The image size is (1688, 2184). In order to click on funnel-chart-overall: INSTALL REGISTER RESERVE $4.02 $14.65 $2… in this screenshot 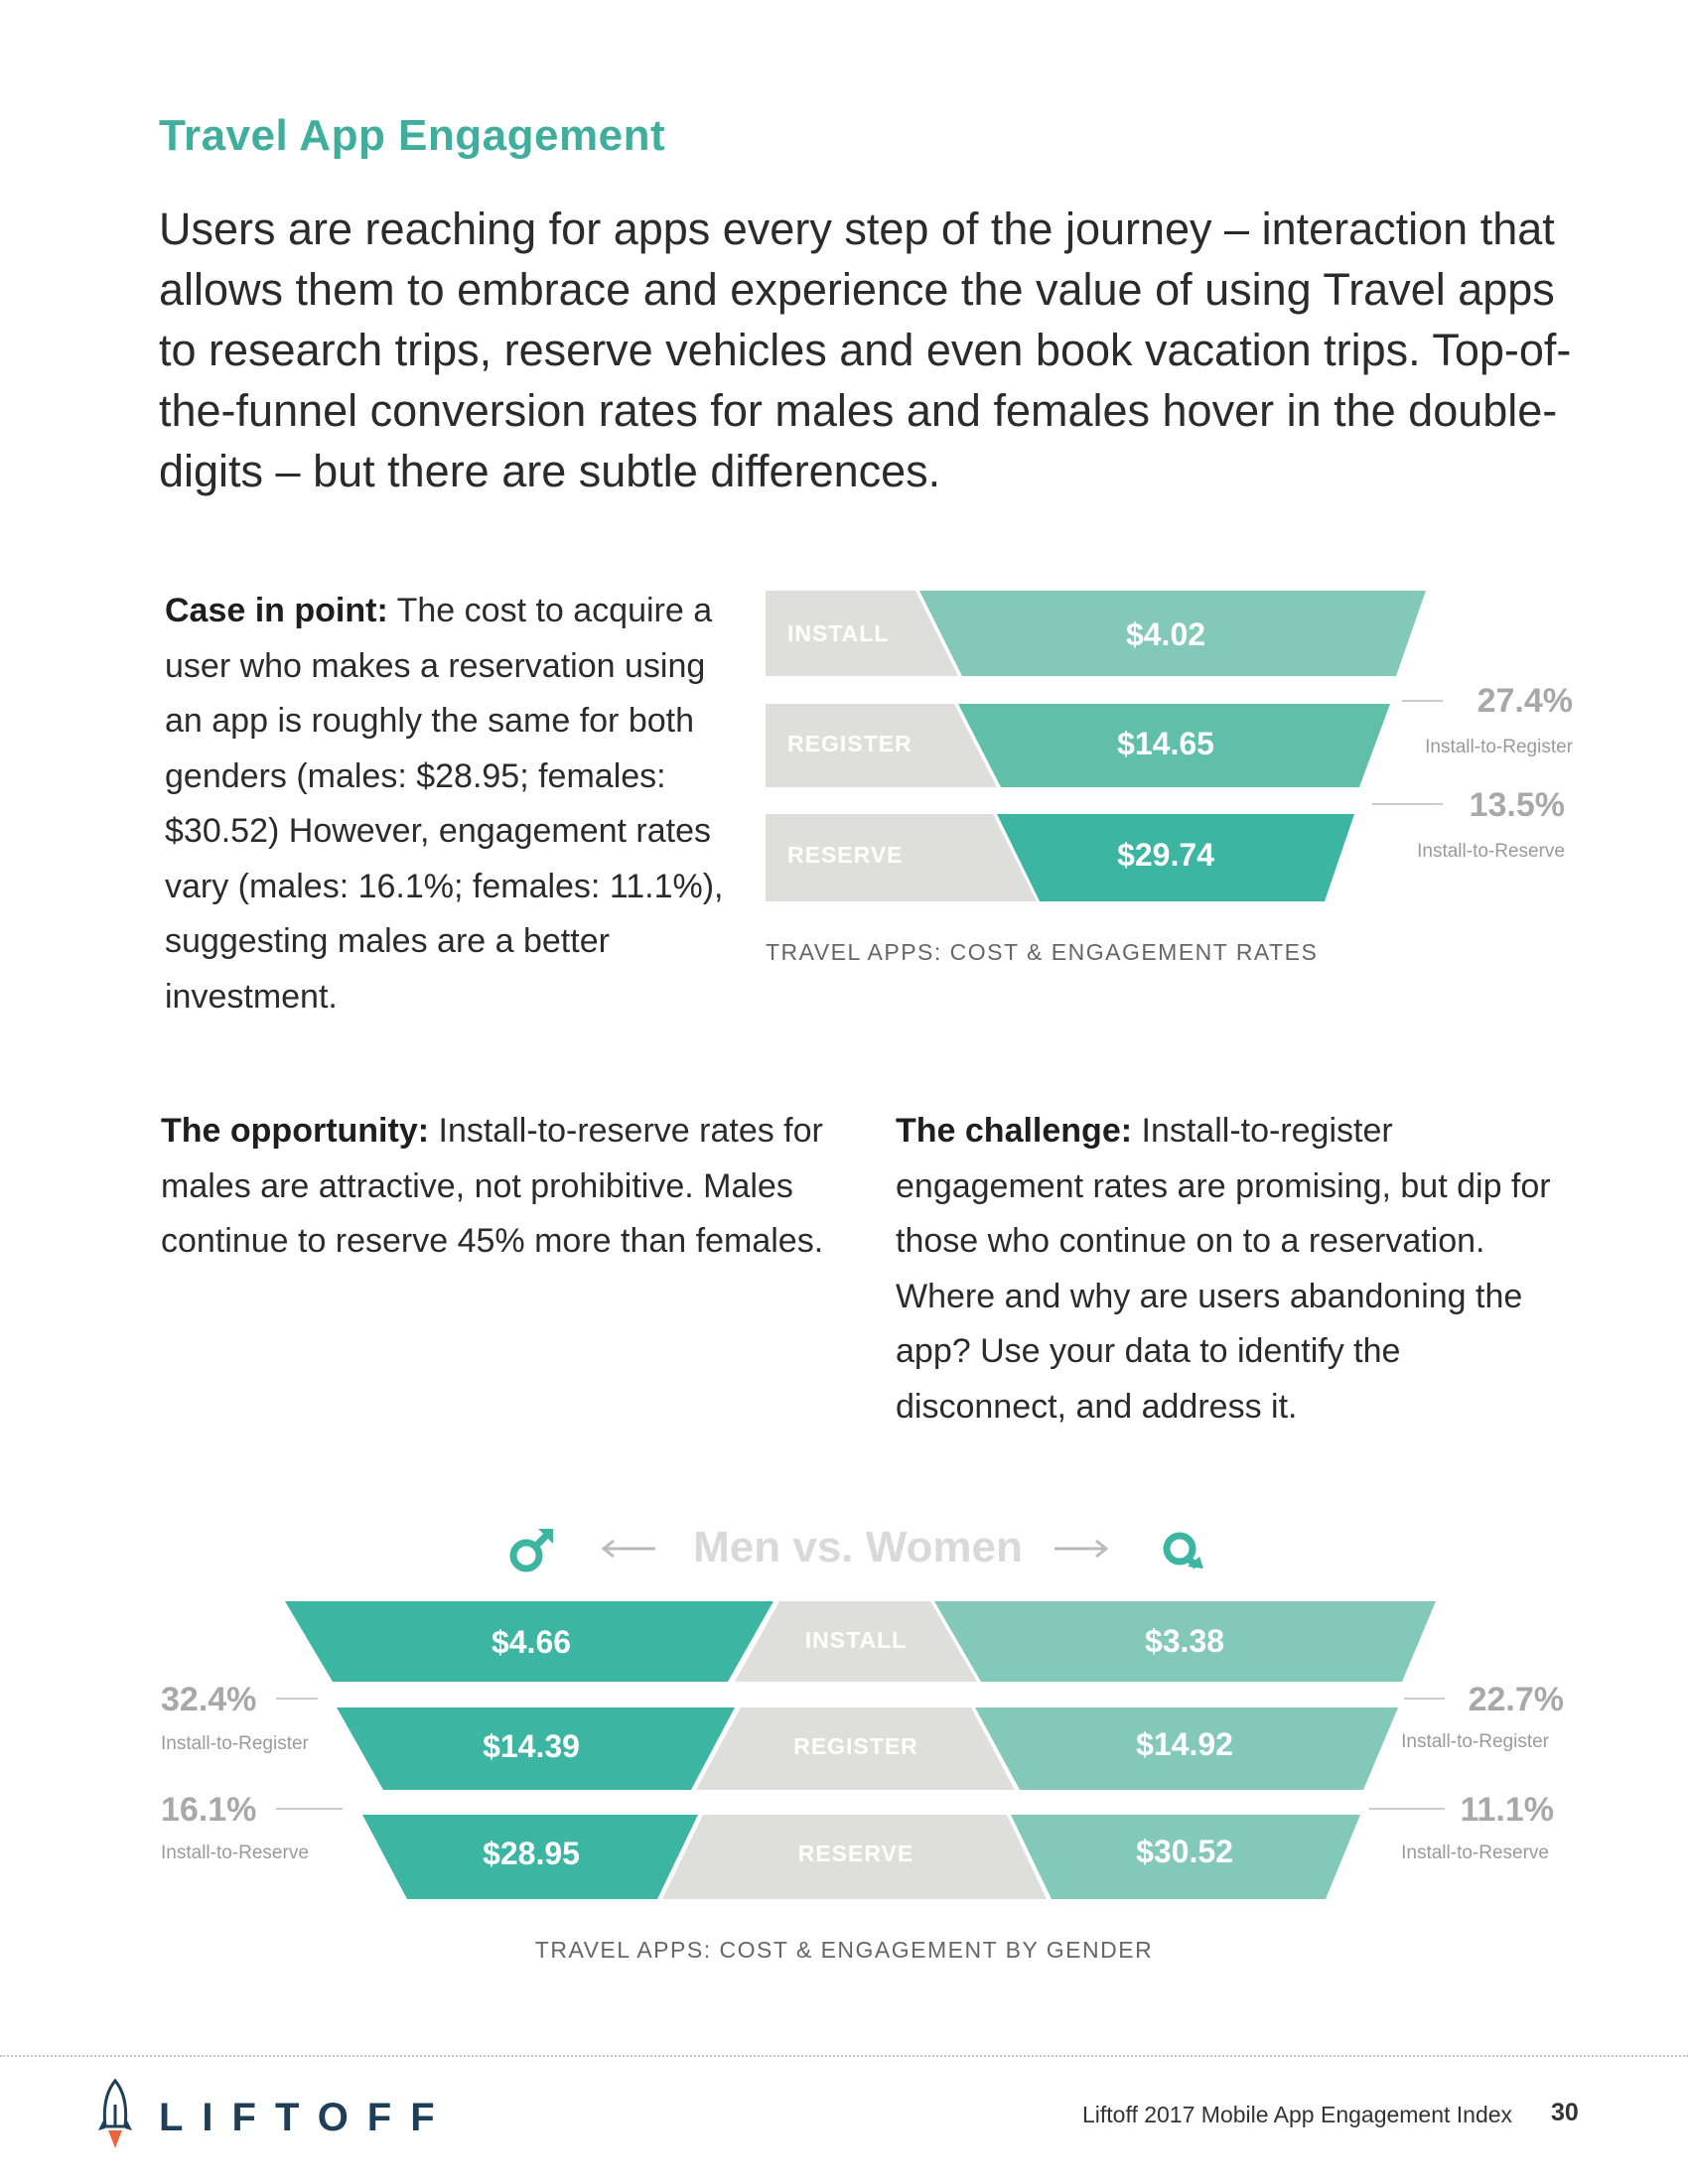, I will do `click(1170, 778)`.